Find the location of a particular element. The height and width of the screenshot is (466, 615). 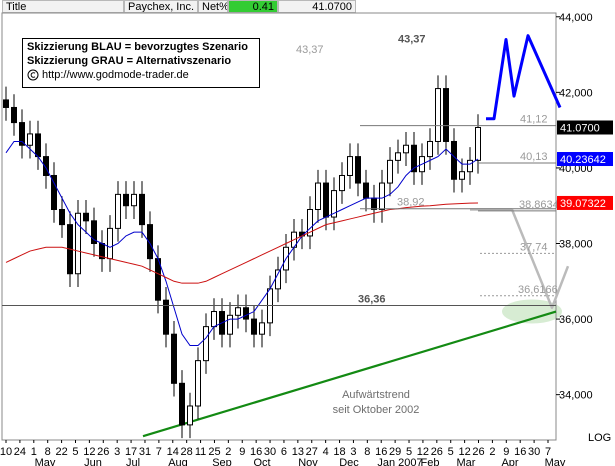

x-day-label: 25 is located at coordinates (214, 452).